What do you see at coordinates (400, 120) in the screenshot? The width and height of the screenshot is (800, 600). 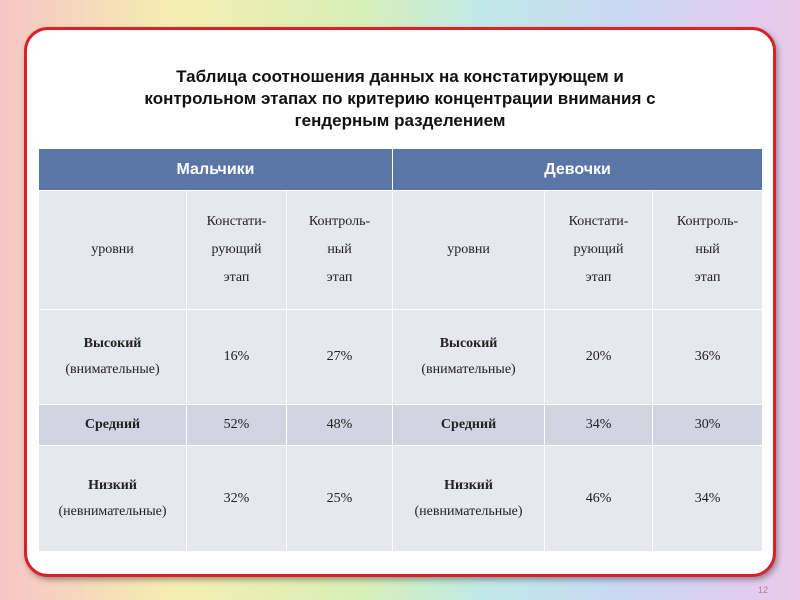 I see `title-line-3: гендерным разделением` at bounding box center [400, 120].